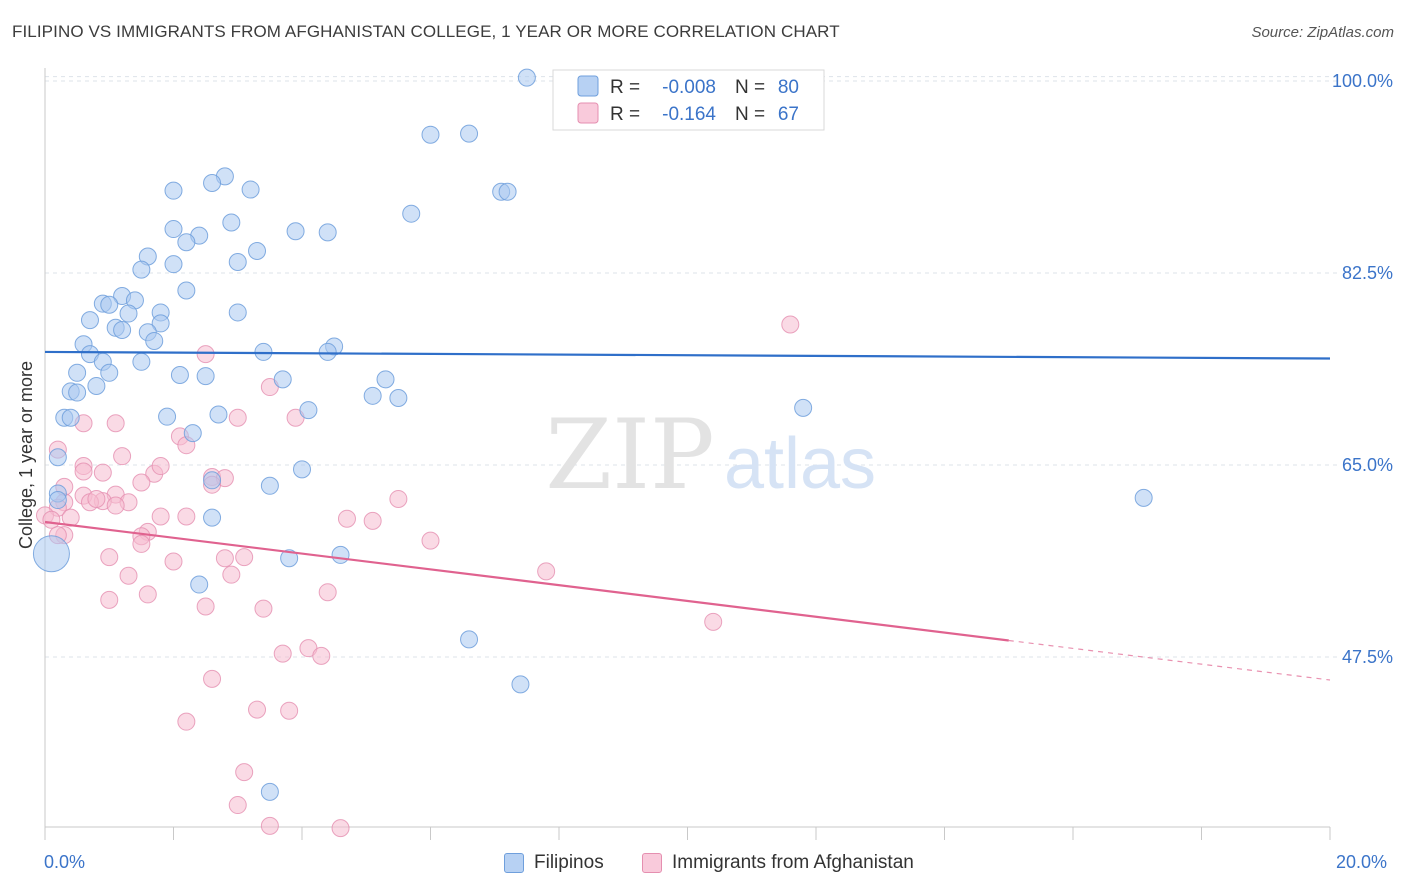  I want to click on x-tick-label-max: 20.0%, so click(1362, 862).